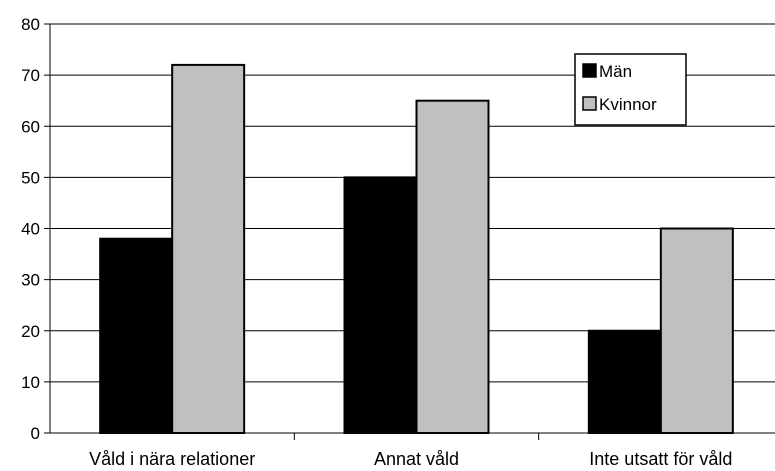  I want to click on y-tick-label: 20, so click(30, 331).